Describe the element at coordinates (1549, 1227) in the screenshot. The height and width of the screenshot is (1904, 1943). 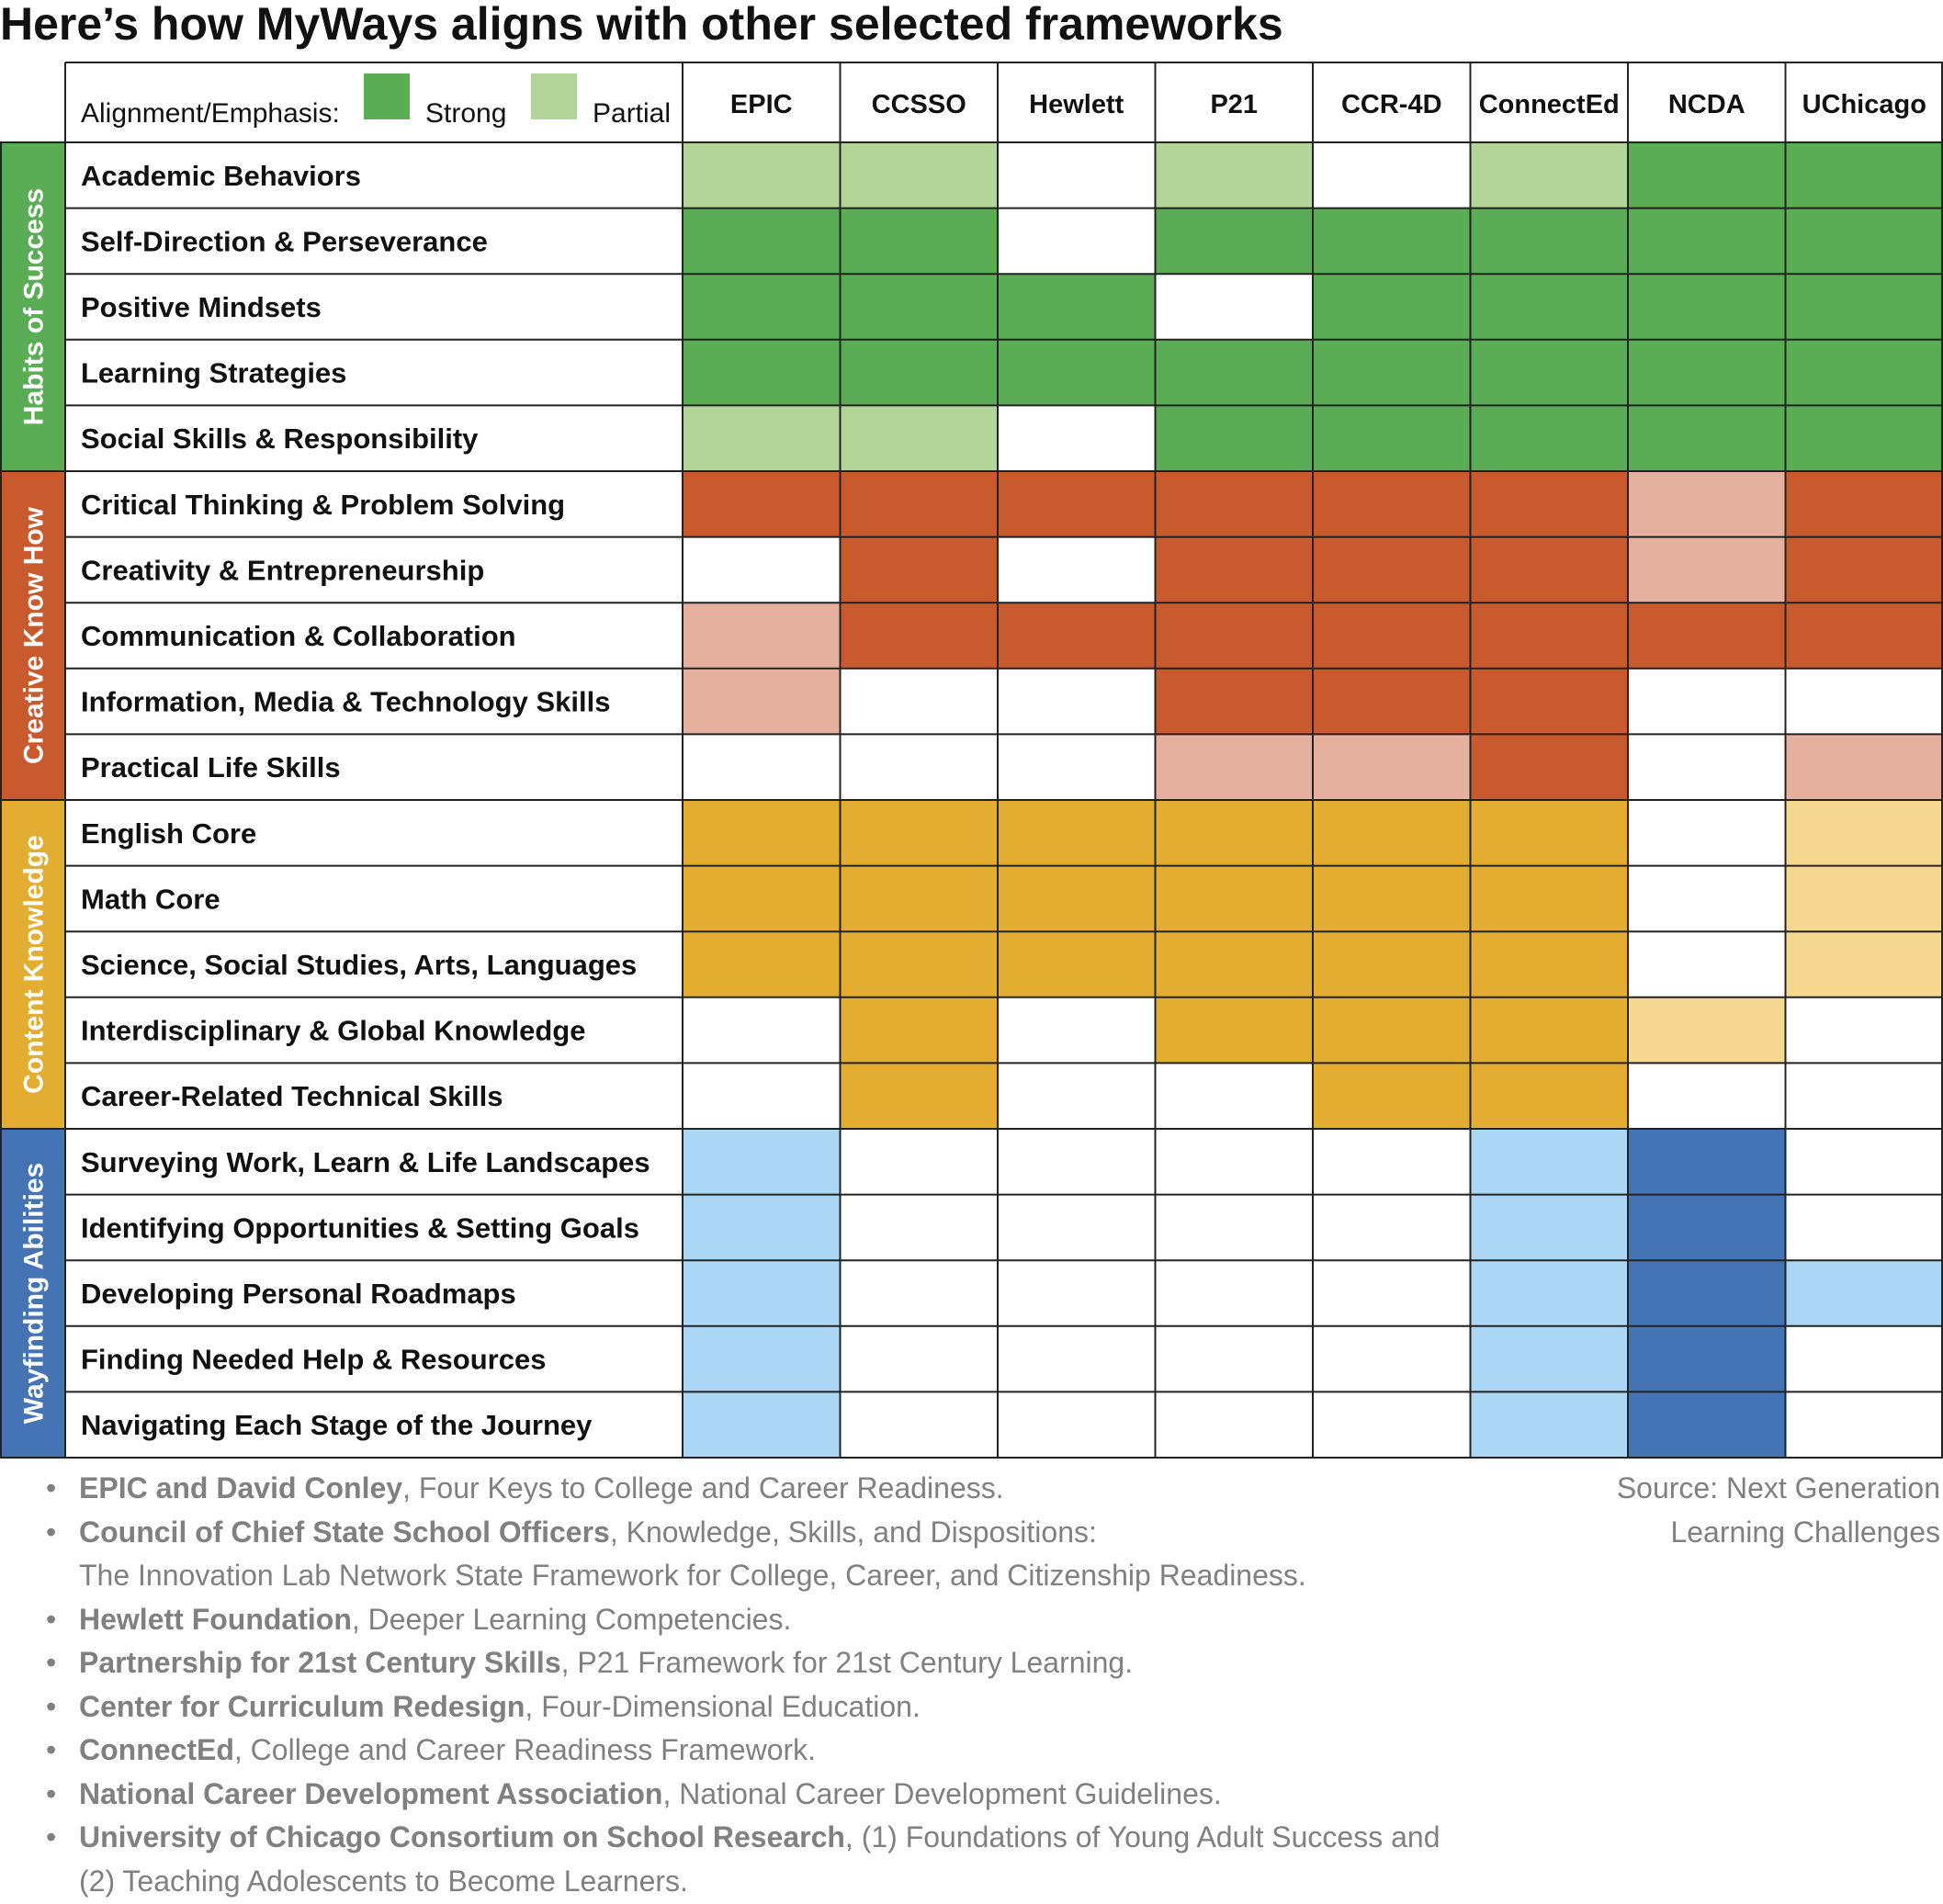
I see `cell-wayfinding-abilities-1-connected` at that location.